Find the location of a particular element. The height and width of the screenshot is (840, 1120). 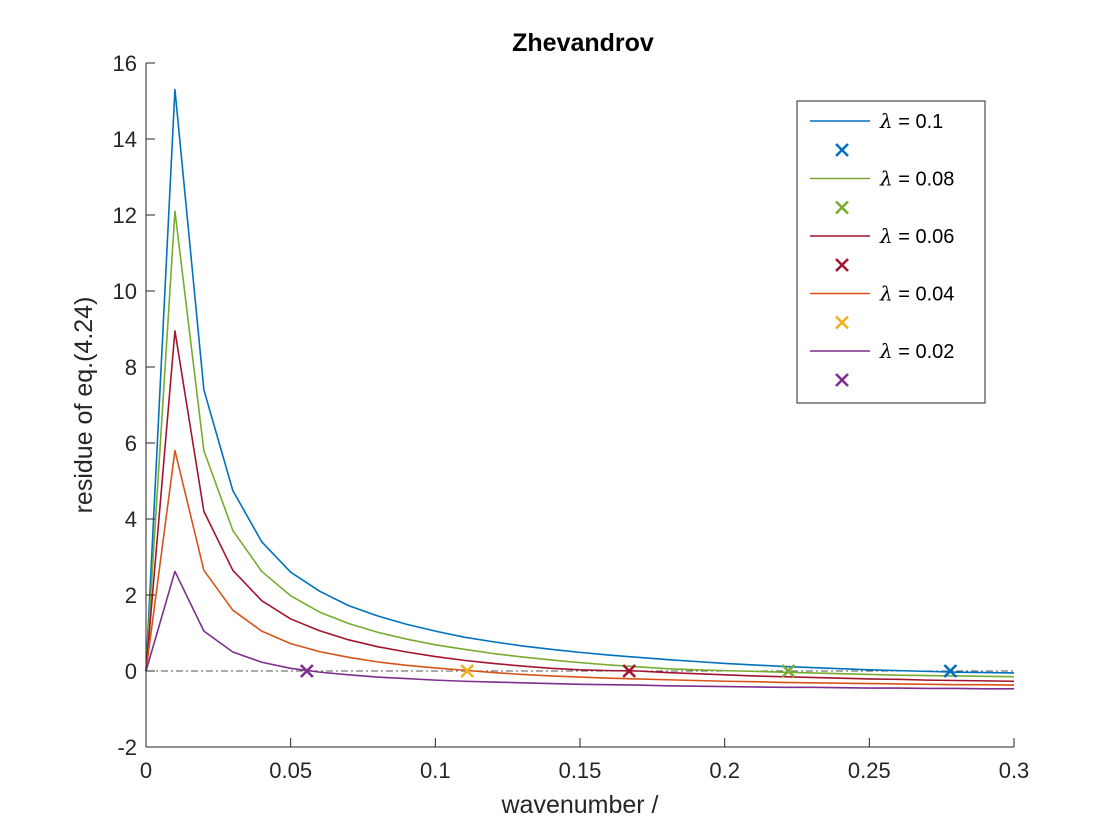

y-tick-label: 2 is located at coordinates (131, 595).